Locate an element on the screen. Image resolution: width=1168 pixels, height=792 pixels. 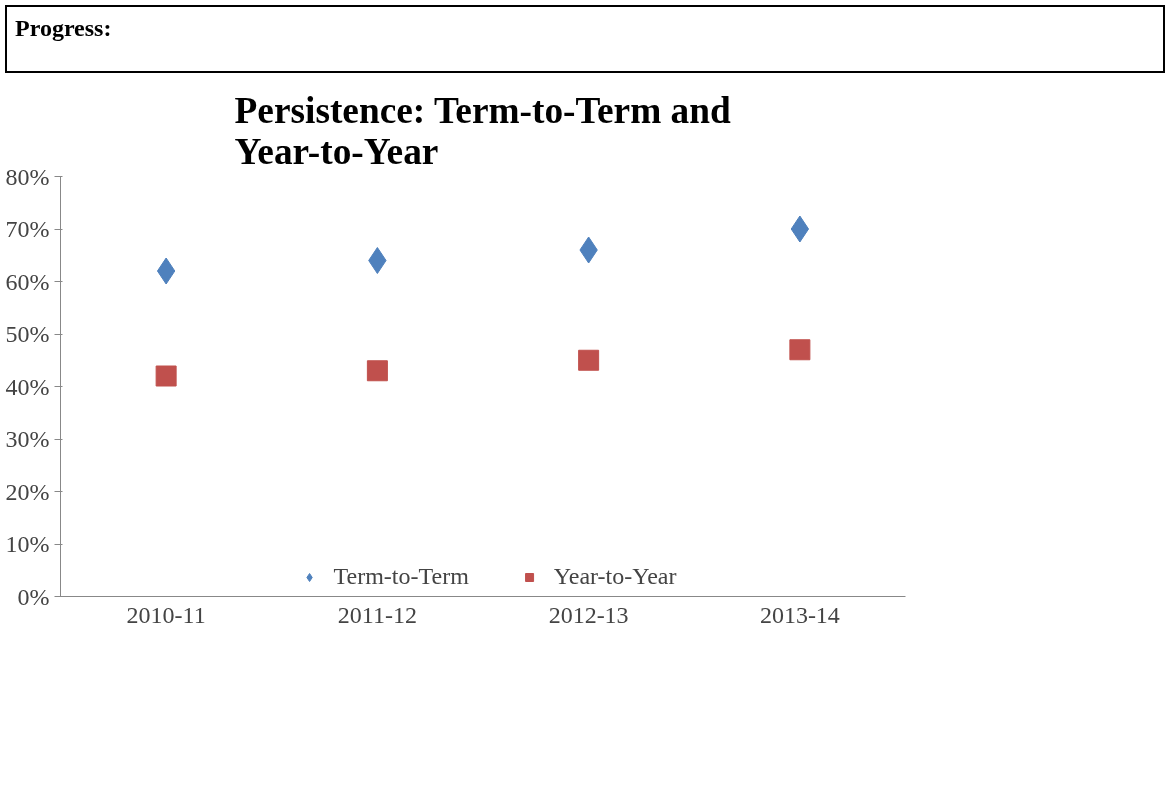
x-tick-label: 2012-13 is located at coordinates (588, 614).